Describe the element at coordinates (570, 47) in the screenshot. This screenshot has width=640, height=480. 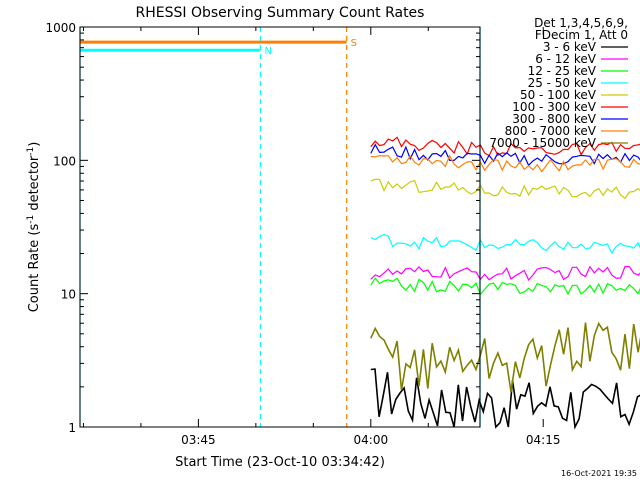
I see `legend-label-3-6-kev: 3 - 6 keV` at that location.